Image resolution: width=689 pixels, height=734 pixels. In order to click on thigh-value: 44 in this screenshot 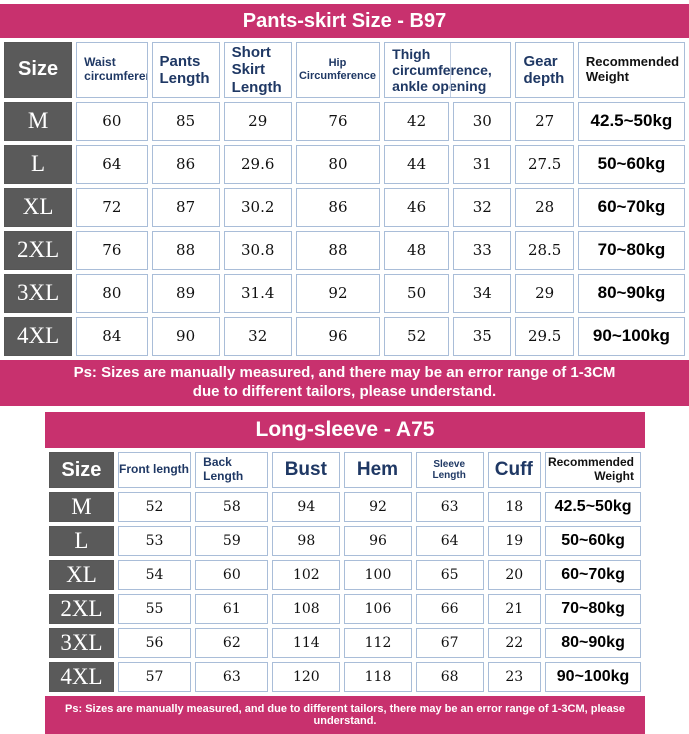, I will do `click(417, 164)`.